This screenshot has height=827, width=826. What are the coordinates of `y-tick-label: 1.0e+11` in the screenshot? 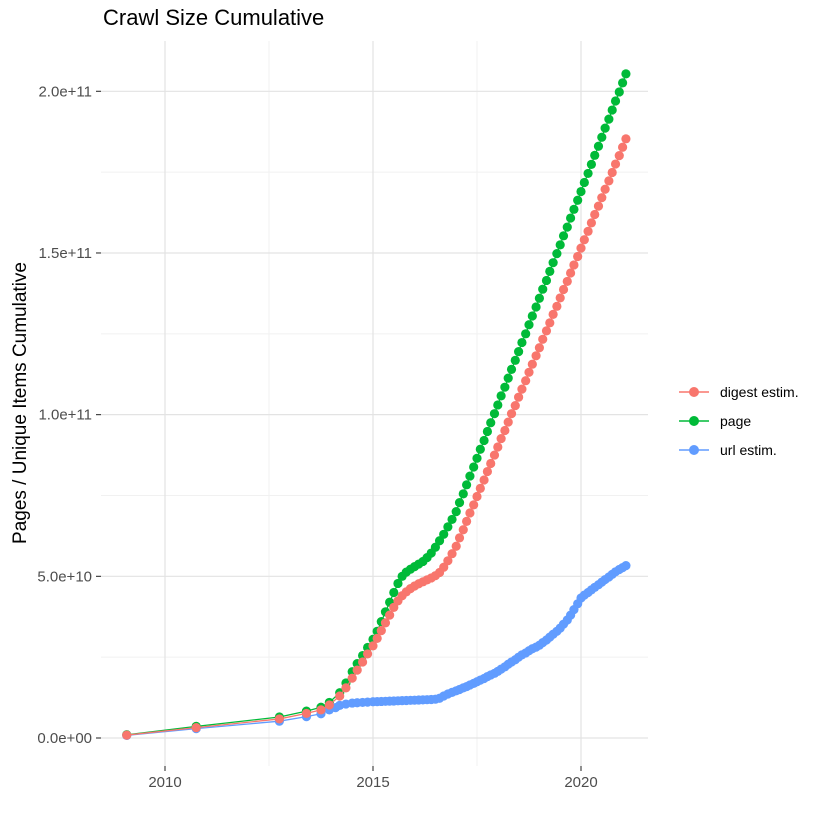 It's located at (65, 415).